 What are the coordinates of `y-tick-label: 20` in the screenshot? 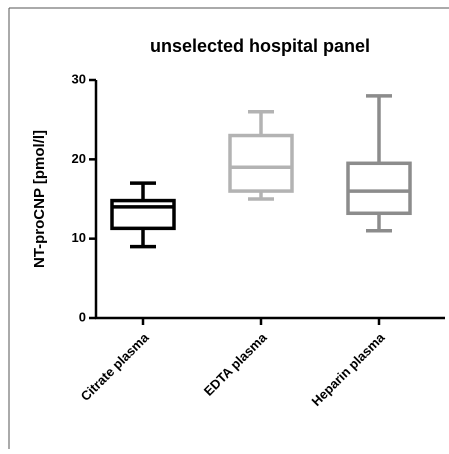 It's located at (79, 158).